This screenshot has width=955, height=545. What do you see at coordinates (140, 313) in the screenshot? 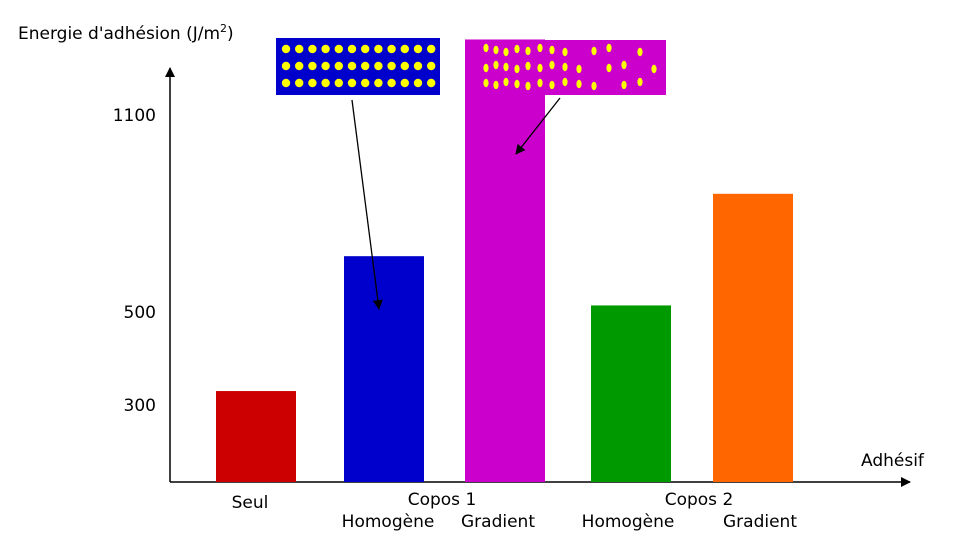
I see `y-tick-label: 500` at bounding box center [140, 313].